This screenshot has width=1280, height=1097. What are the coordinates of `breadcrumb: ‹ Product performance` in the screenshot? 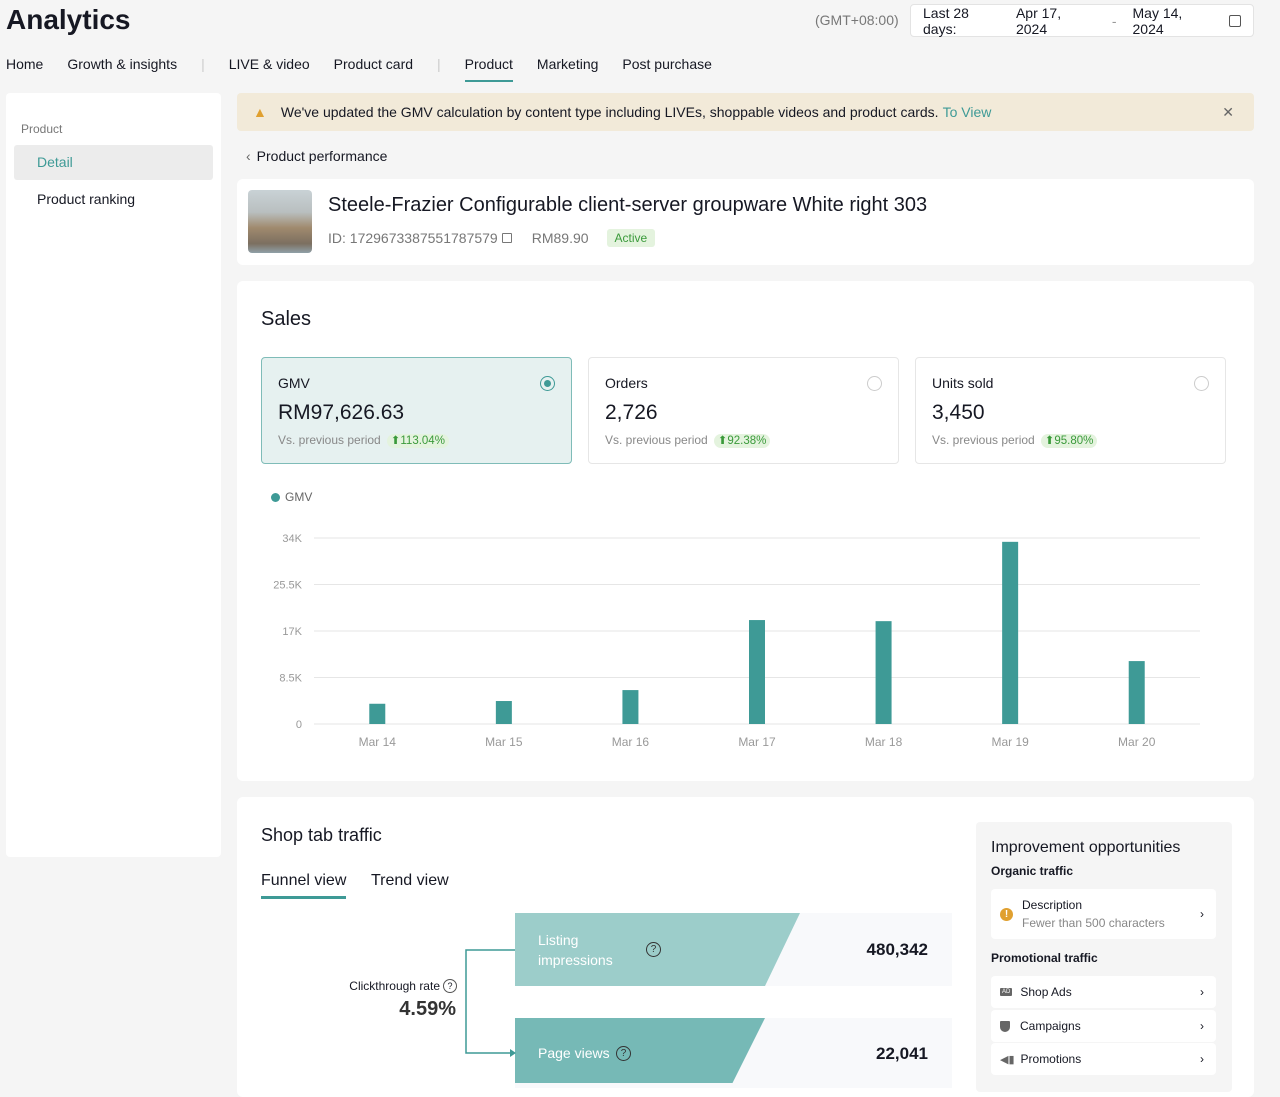 It's located at (316, 156).